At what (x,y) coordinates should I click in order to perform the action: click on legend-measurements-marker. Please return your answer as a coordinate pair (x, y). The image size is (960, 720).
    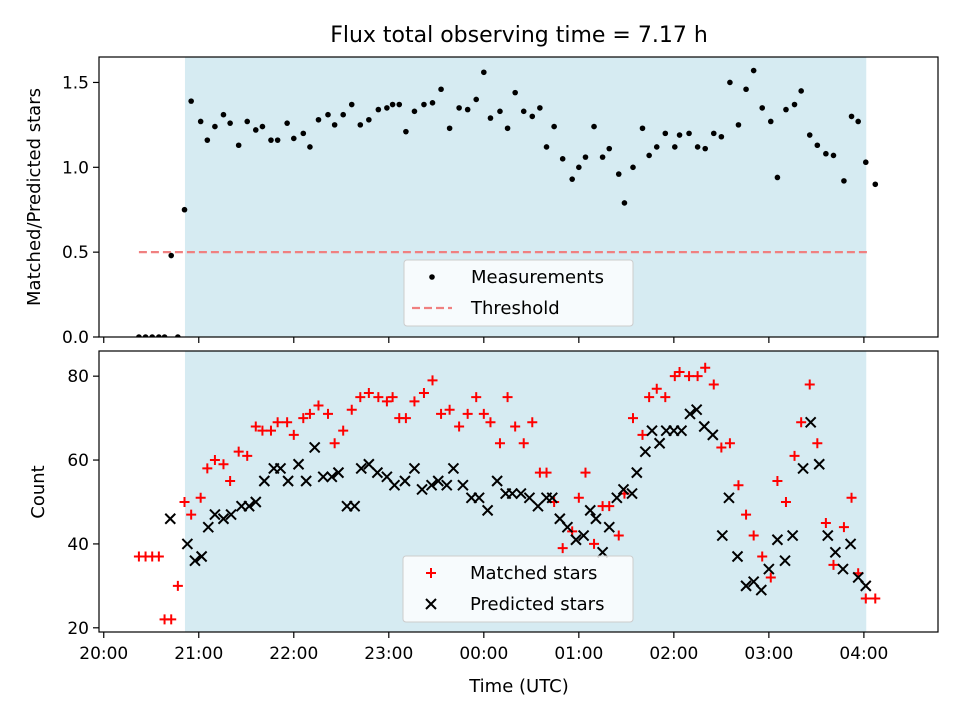
    Looking at the image, I should click on (432, 277).